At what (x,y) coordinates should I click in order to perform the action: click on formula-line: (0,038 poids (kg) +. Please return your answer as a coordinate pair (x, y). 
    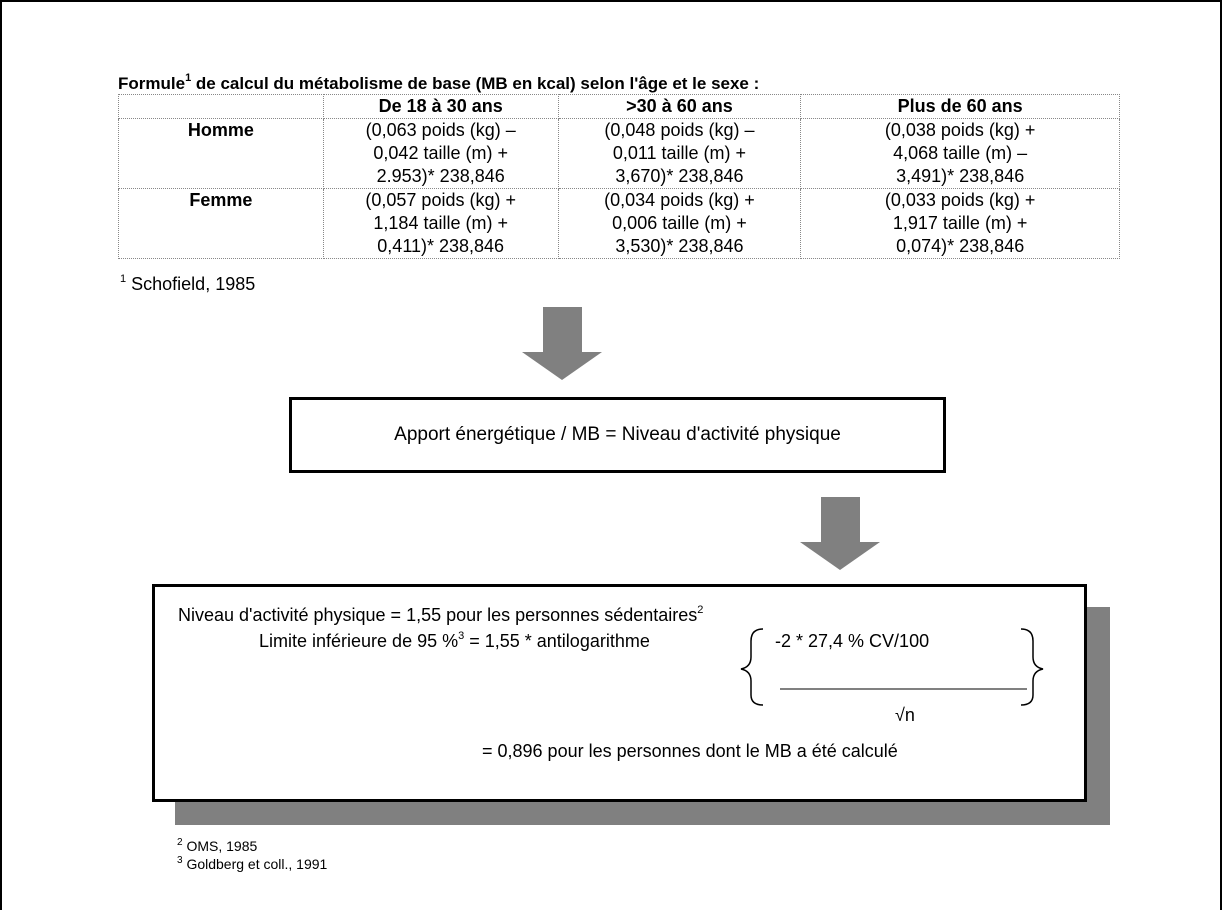
    Looking at the image, I should click on (960, 130).